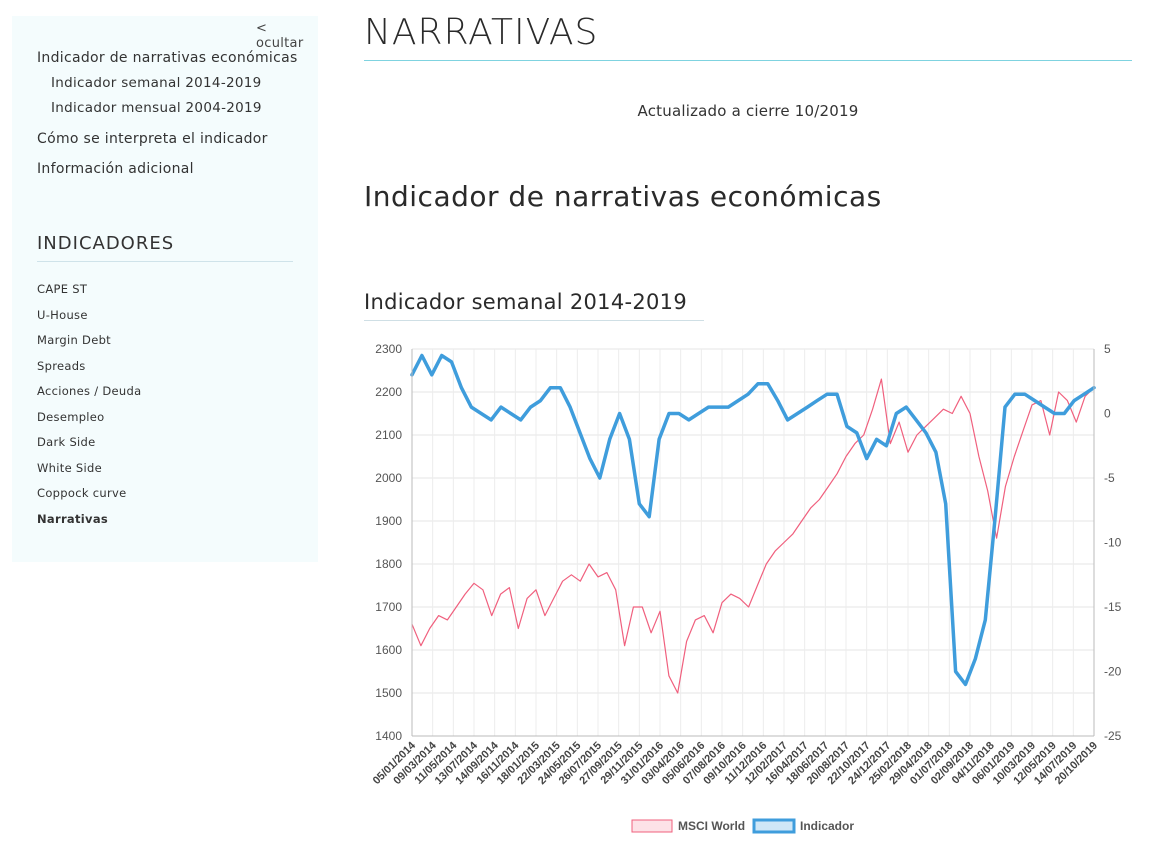  Describe the element at coordinates (388, 736) in the screenshot. I see `y-left-tick-label: 1400` at that location.